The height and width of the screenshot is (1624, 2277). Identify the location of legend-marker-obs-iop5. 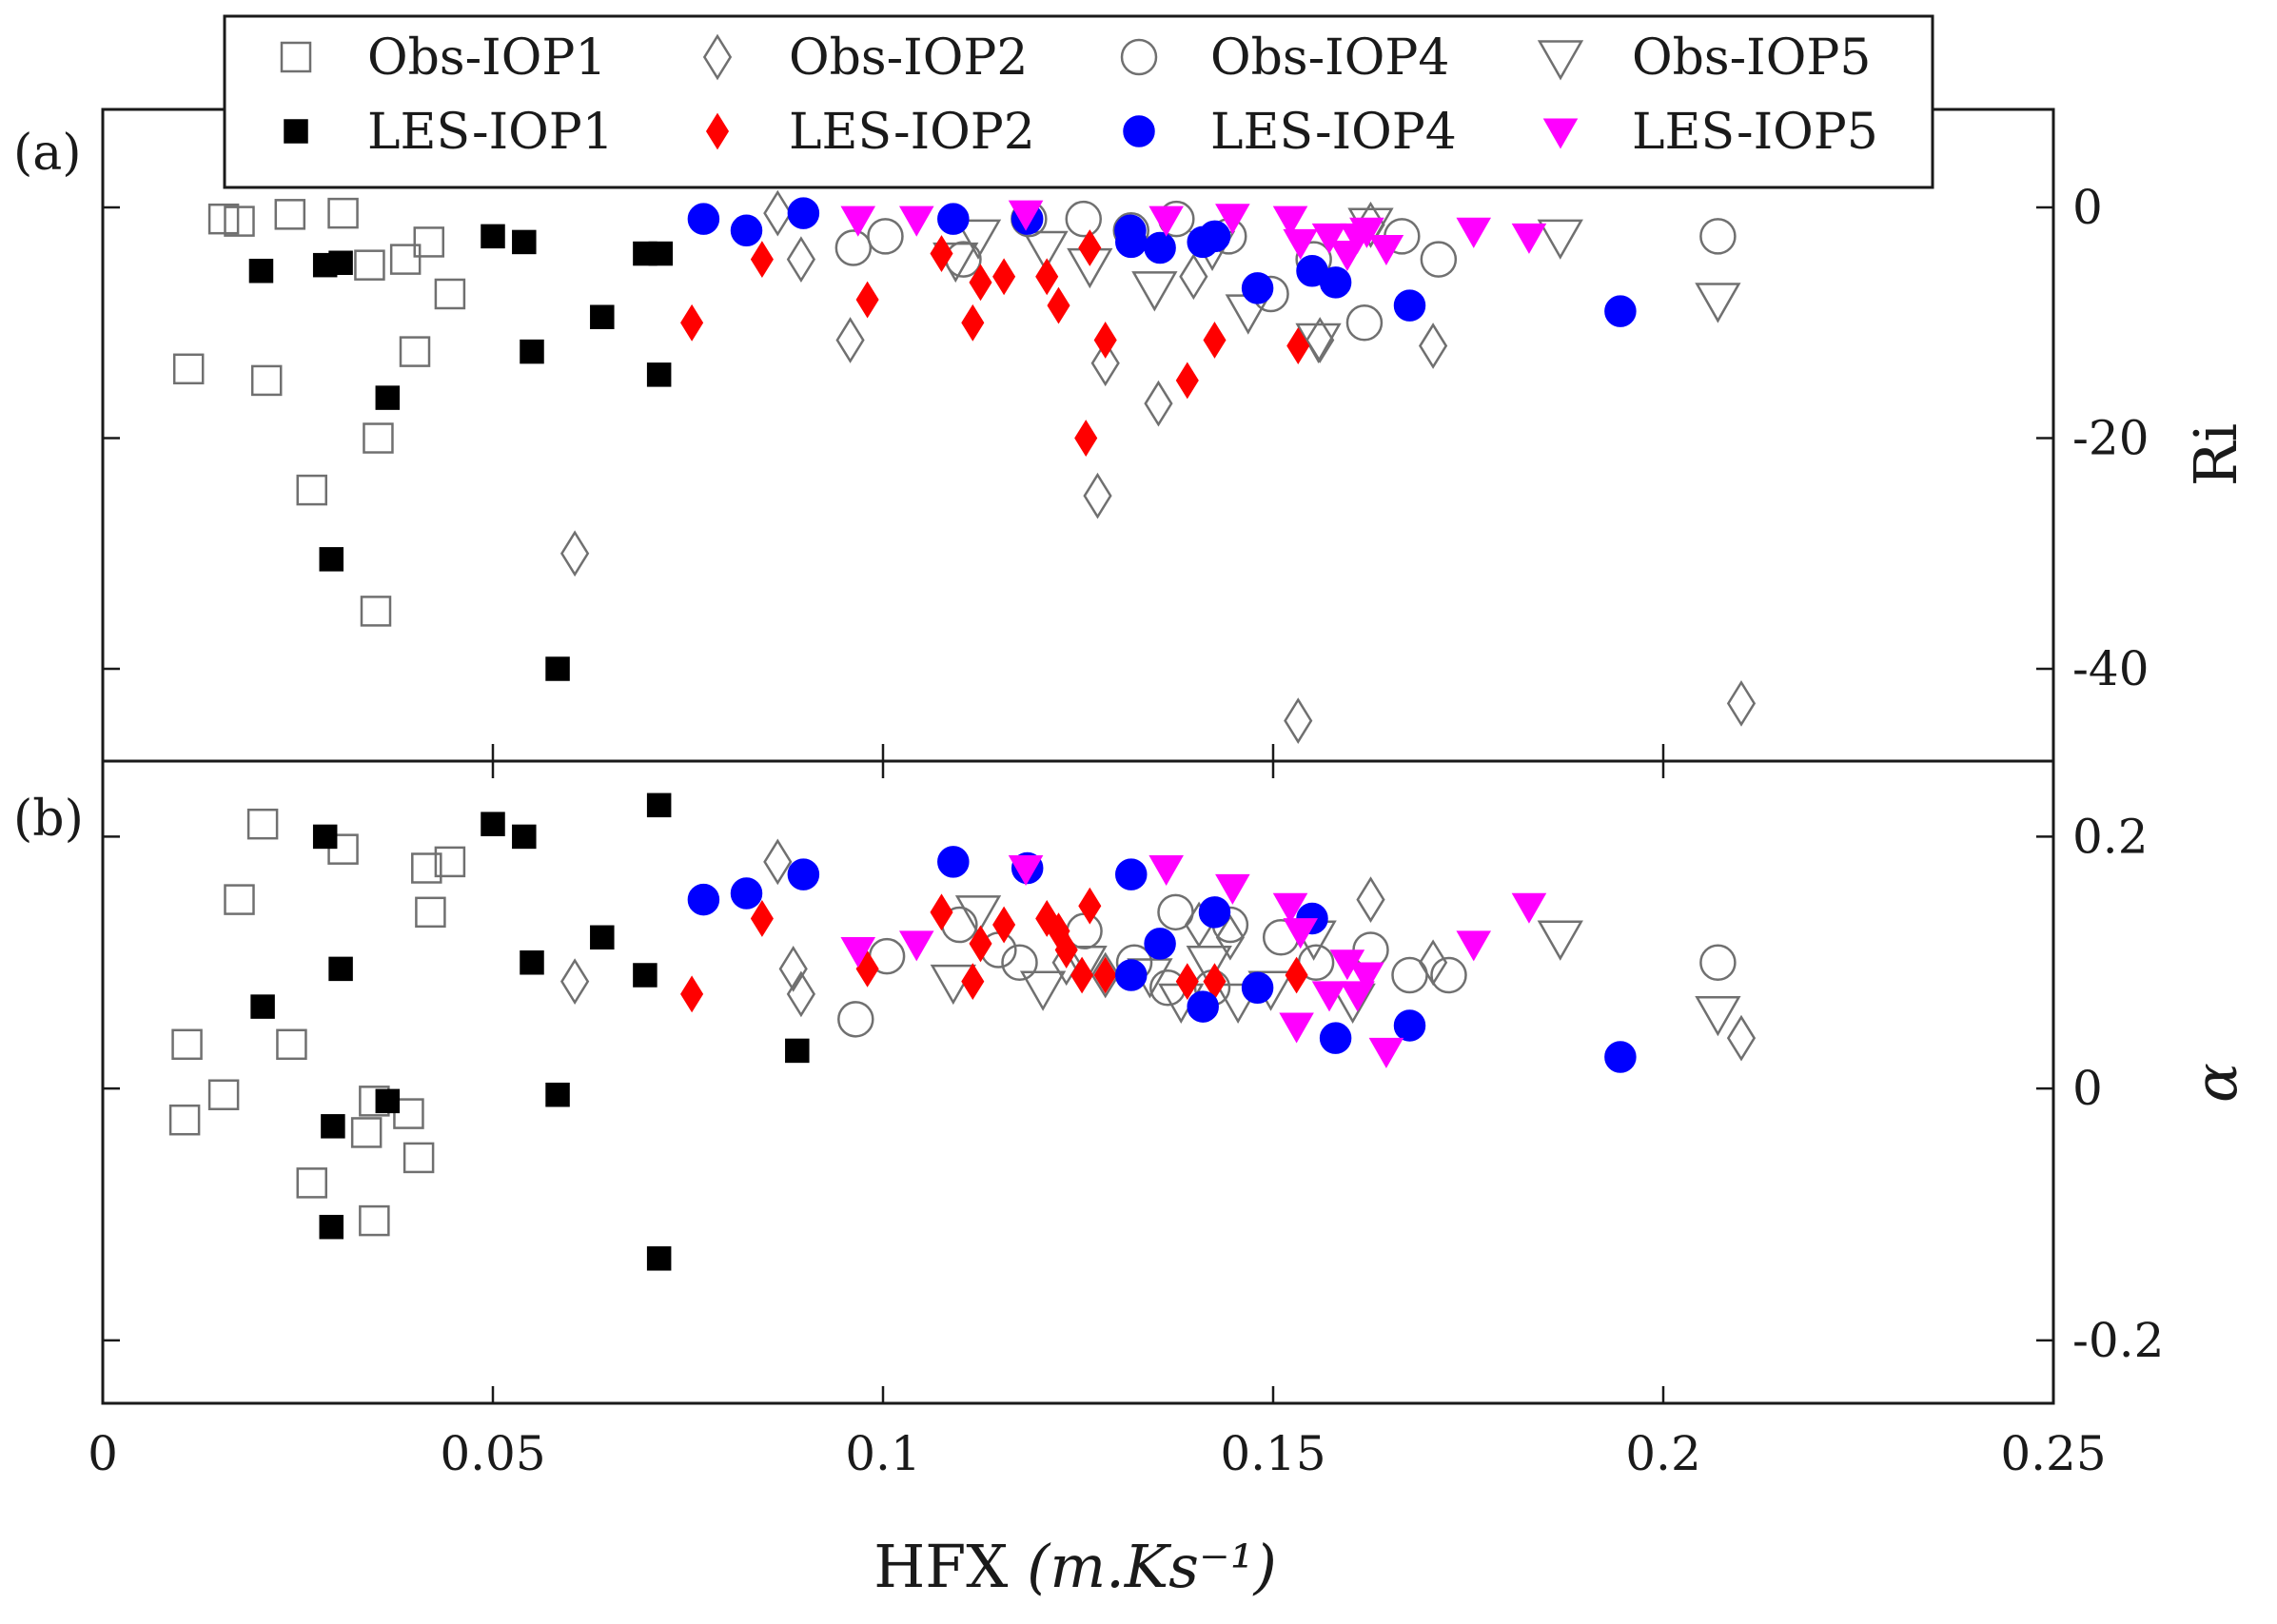
(1560, 60).